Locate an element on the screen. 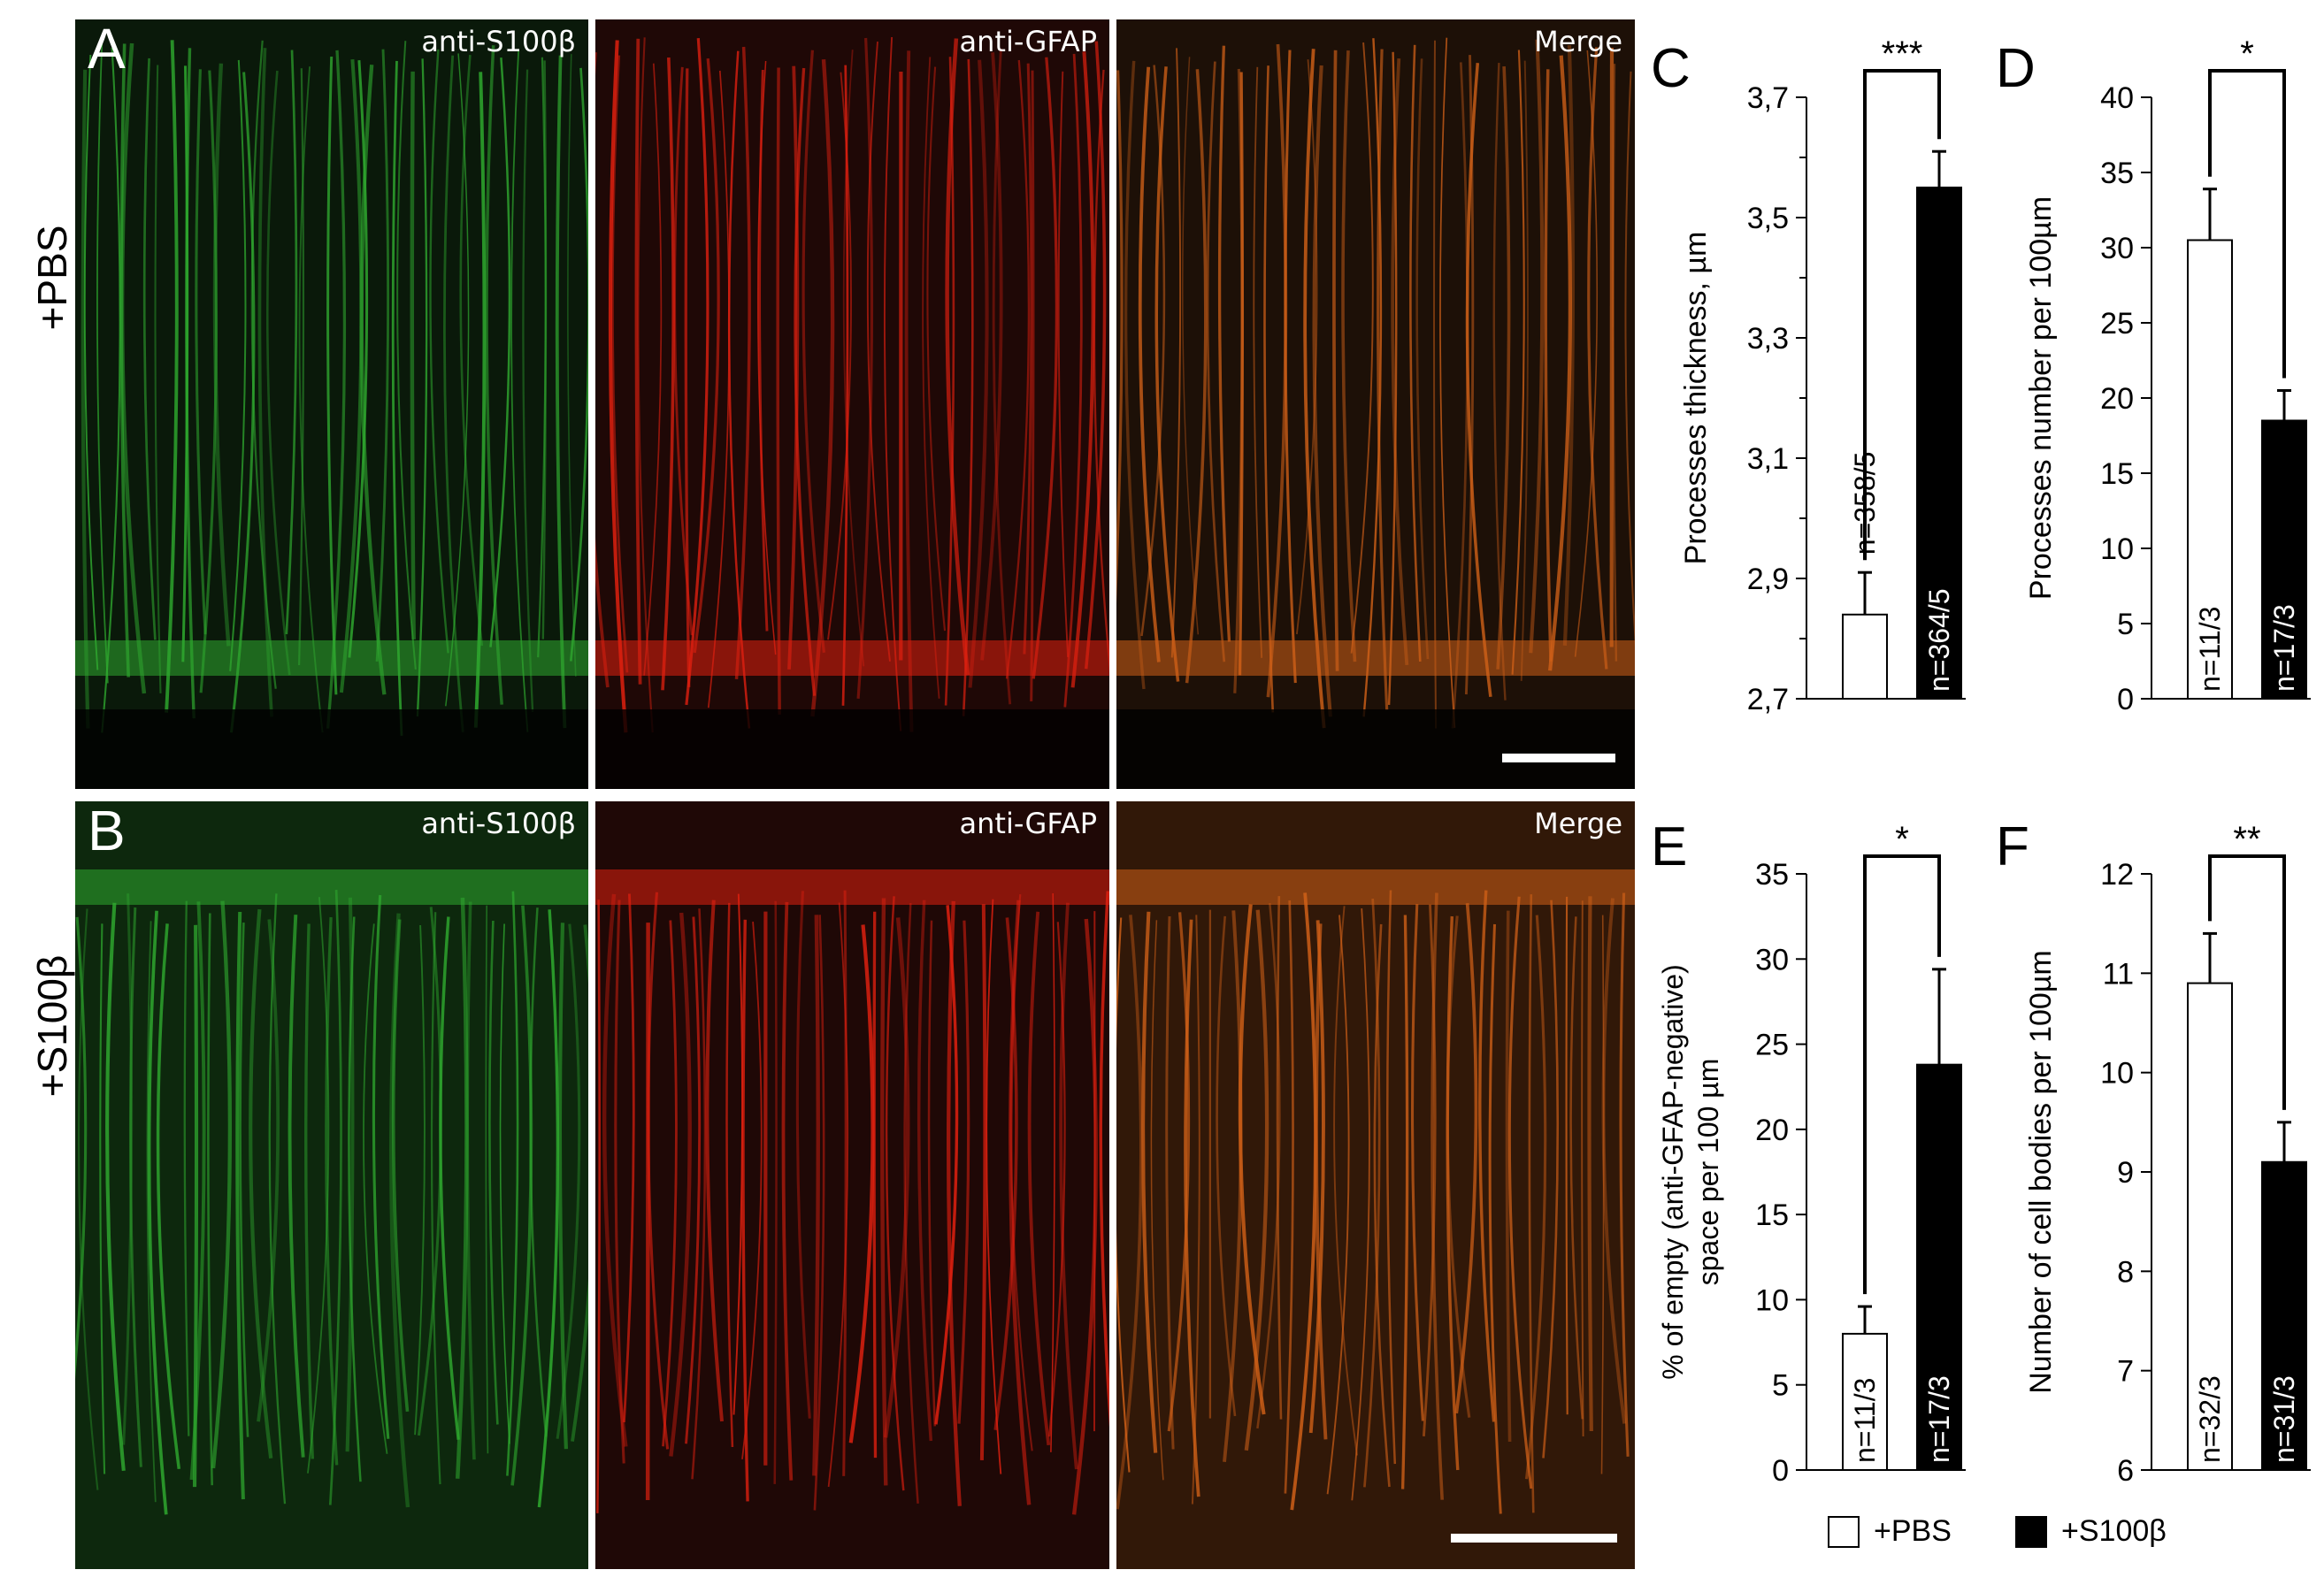 The height and width of the screenshot is (1585, 2324). y-axis-label: Number of cell bodies per 100µm is located at coordinates (2041, 1172).